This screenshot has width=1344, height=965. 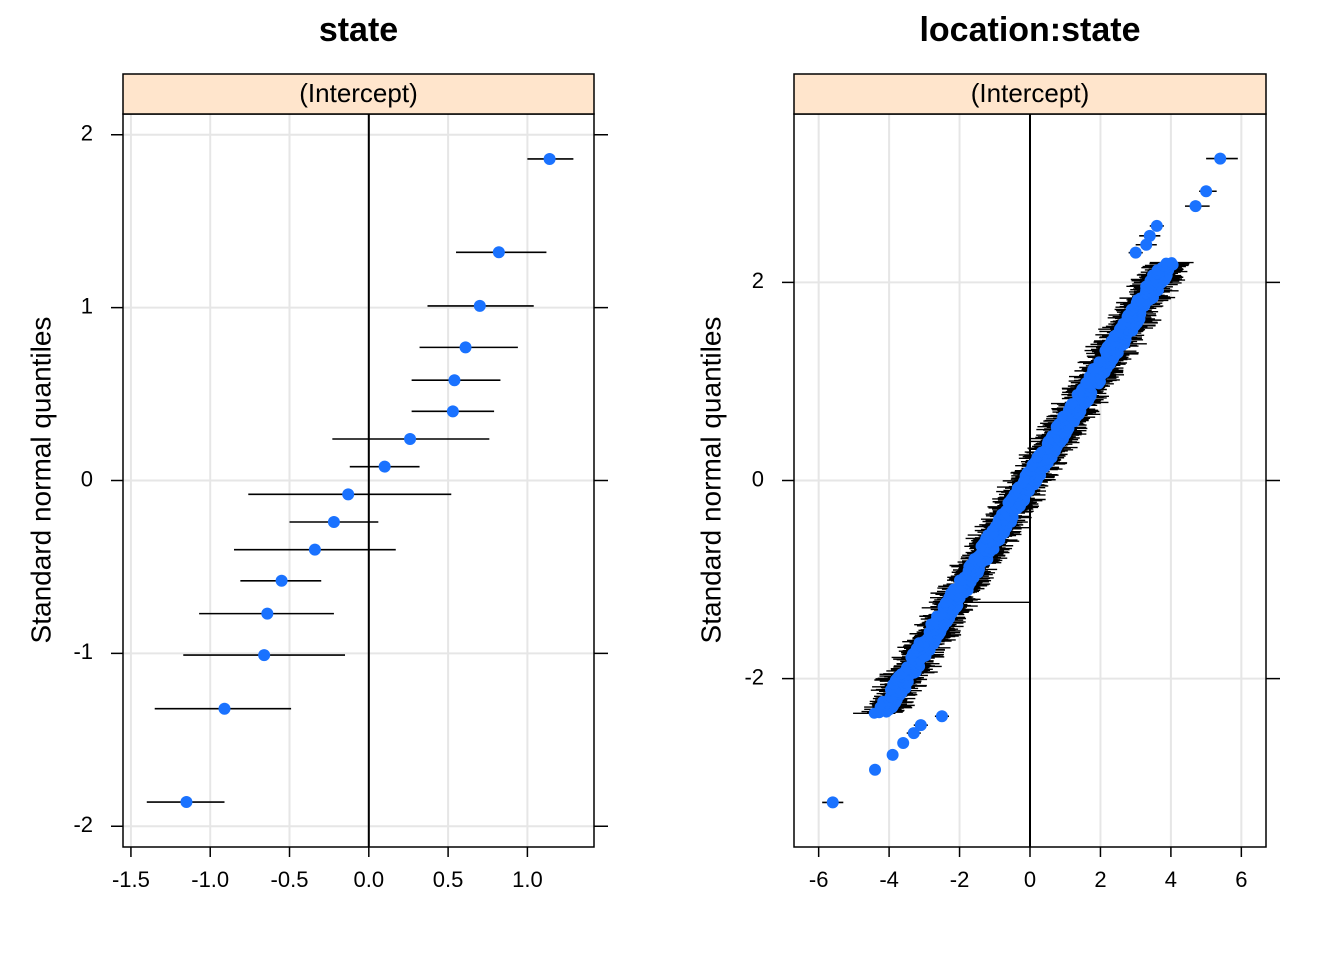 What do you see at coordinates (1029, 30) in the screenshot?
I see `chart-title: location:state` at bounding box center [1029, 30].